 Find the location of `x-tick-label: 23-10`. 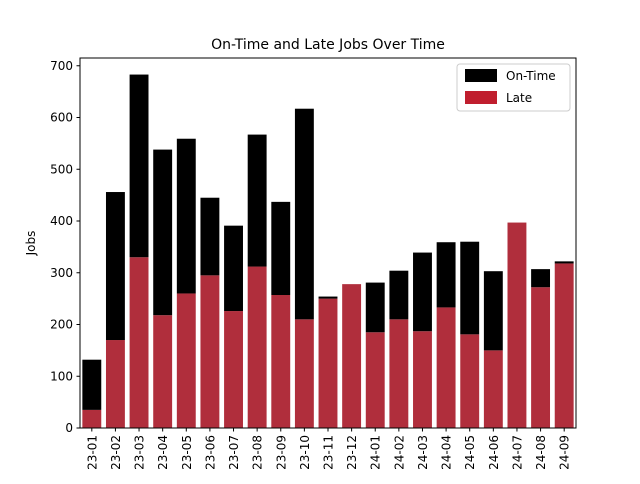

x-tick-label: 23-10 is located at coordinates (305, 452).